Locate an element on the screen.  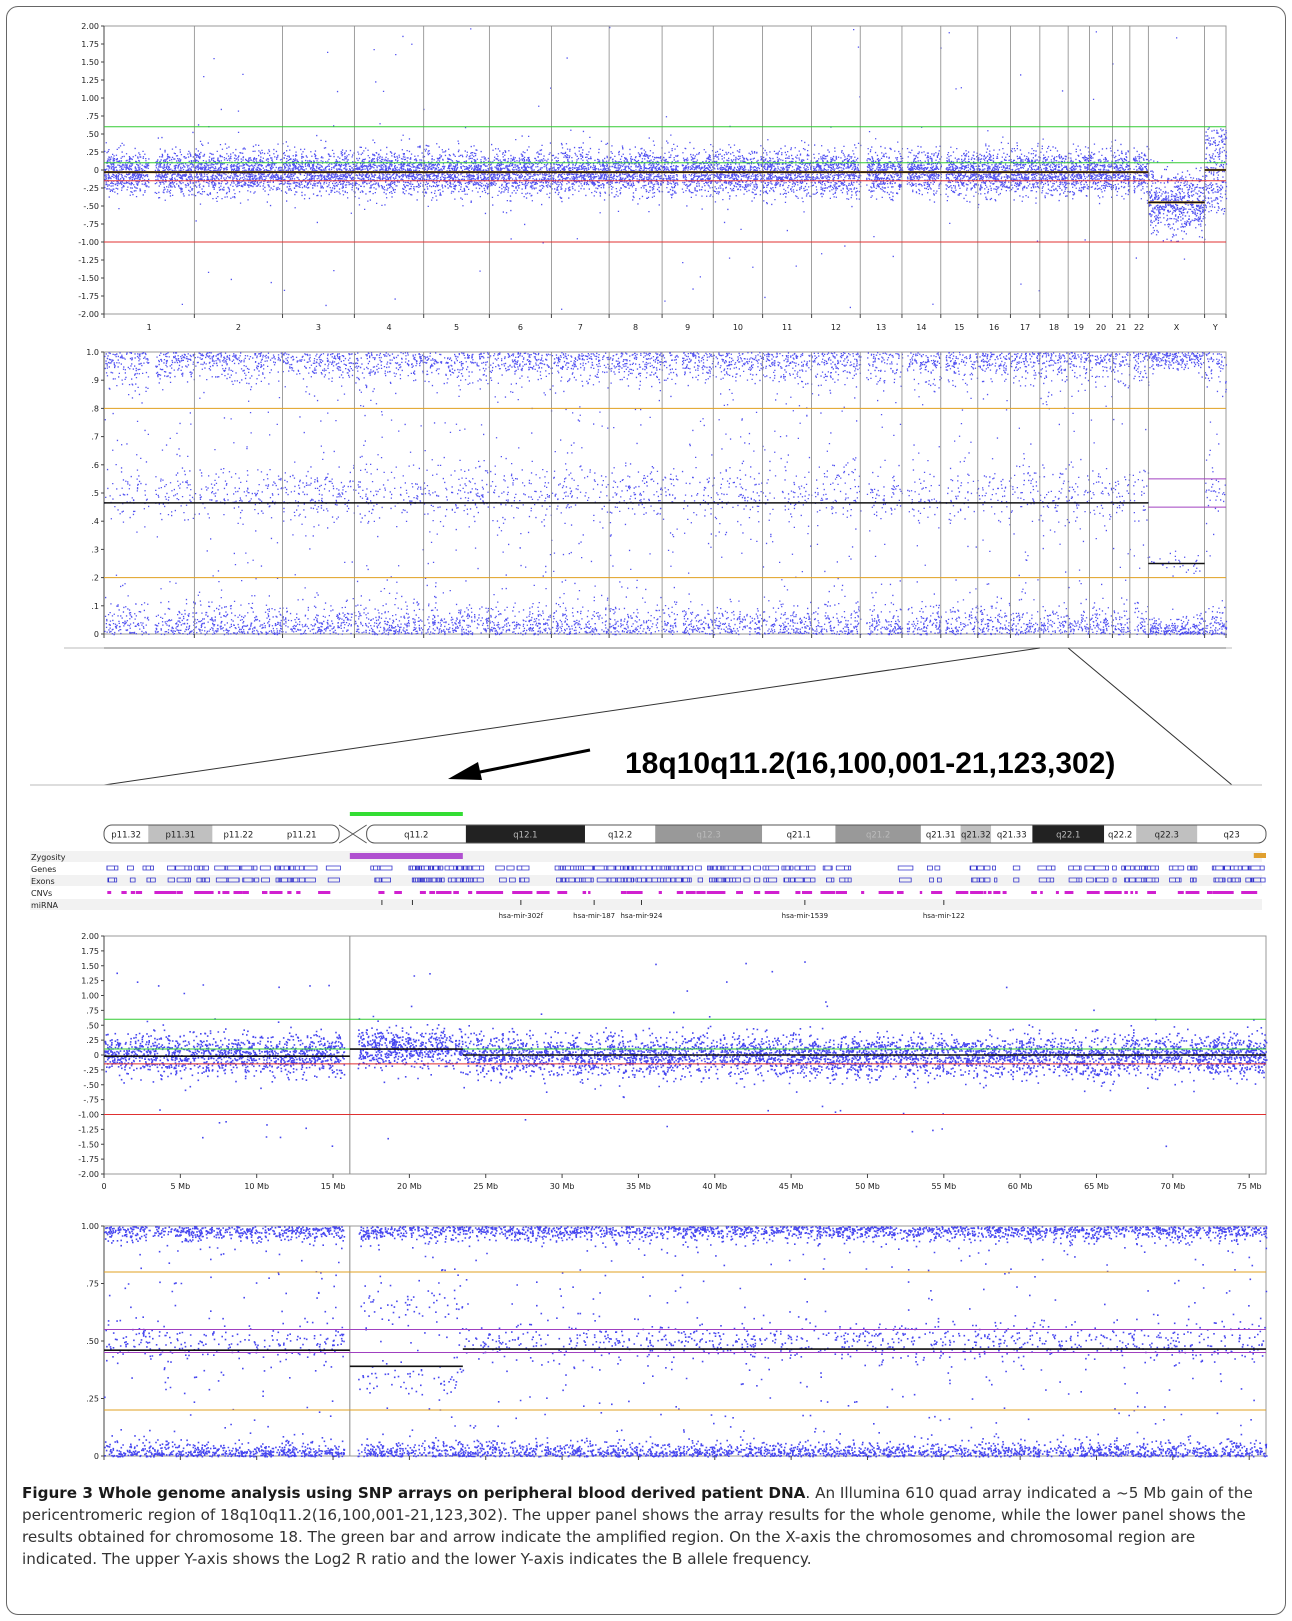
chromosome-label: 22 is located at coordinates (1139, 327).